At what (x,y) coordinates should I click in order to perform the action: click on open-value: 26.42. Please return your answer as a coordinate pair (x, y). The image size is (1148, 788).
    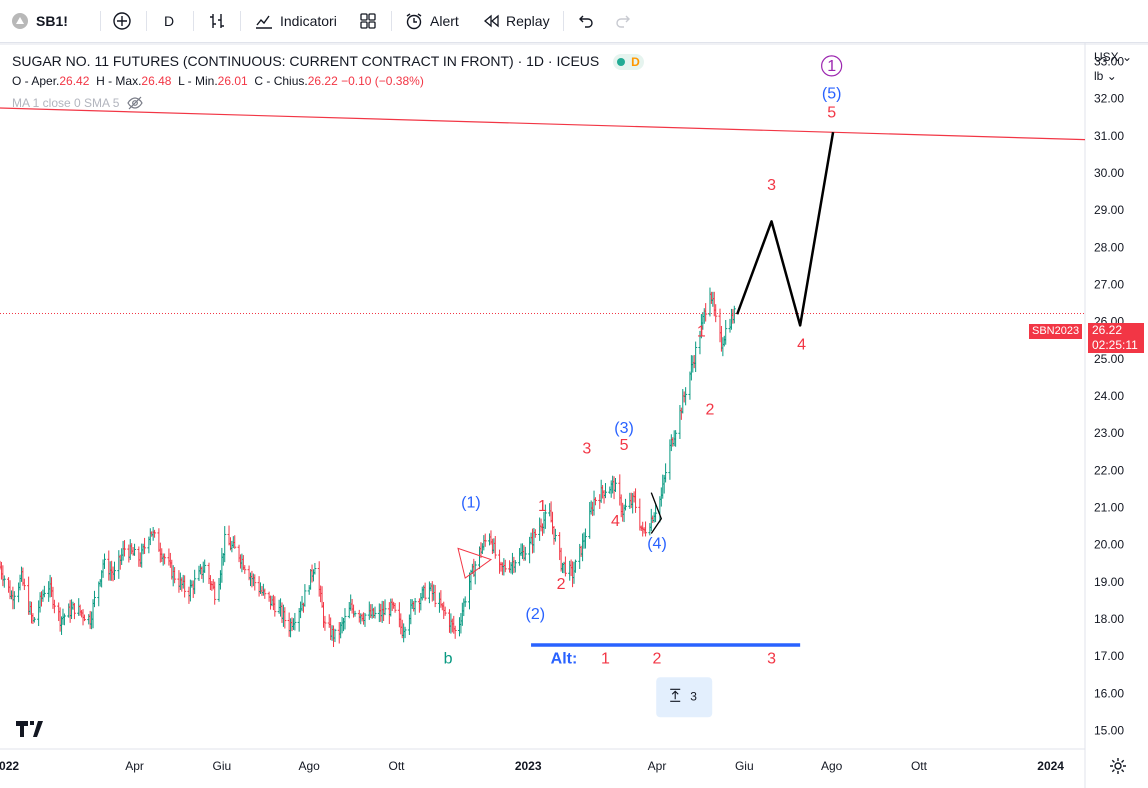
    Looking at the image, I should click on (74, 81).